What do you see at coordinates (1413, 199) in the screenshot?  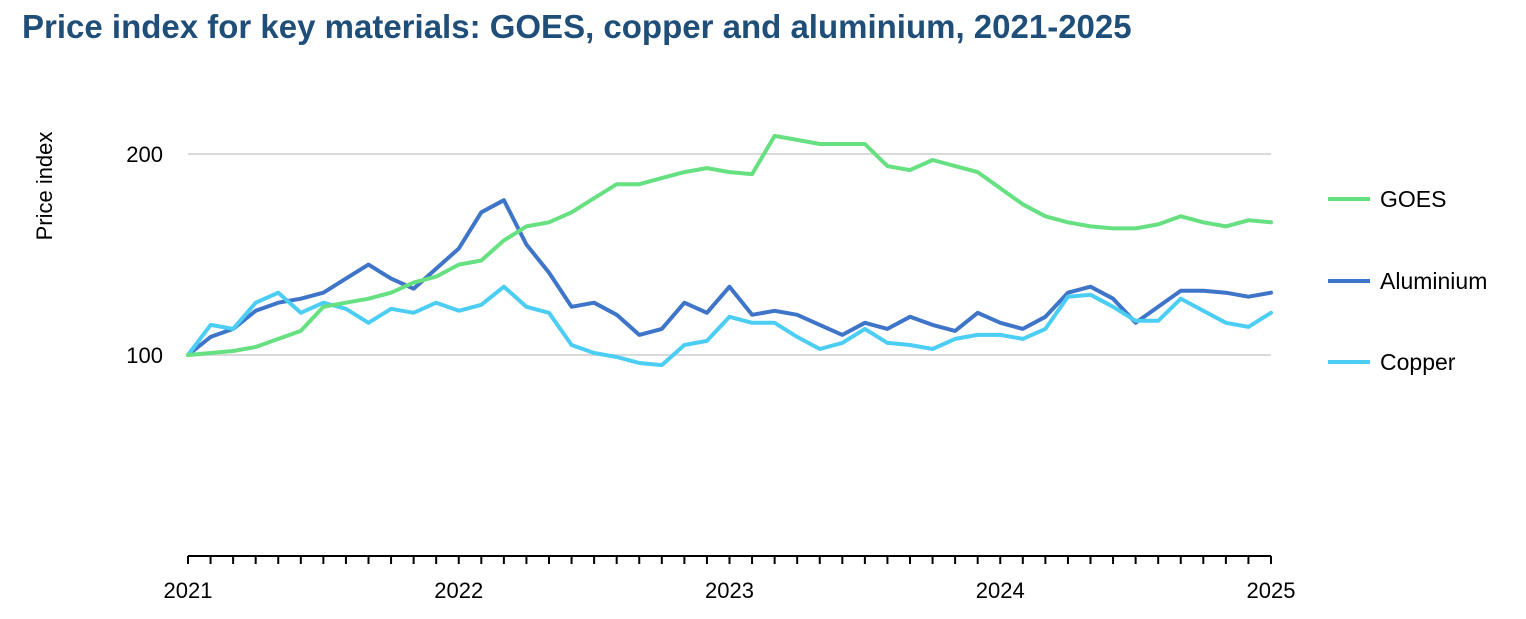 I see `legend-label-goes: GOES` at bounding box center [1413, 199].